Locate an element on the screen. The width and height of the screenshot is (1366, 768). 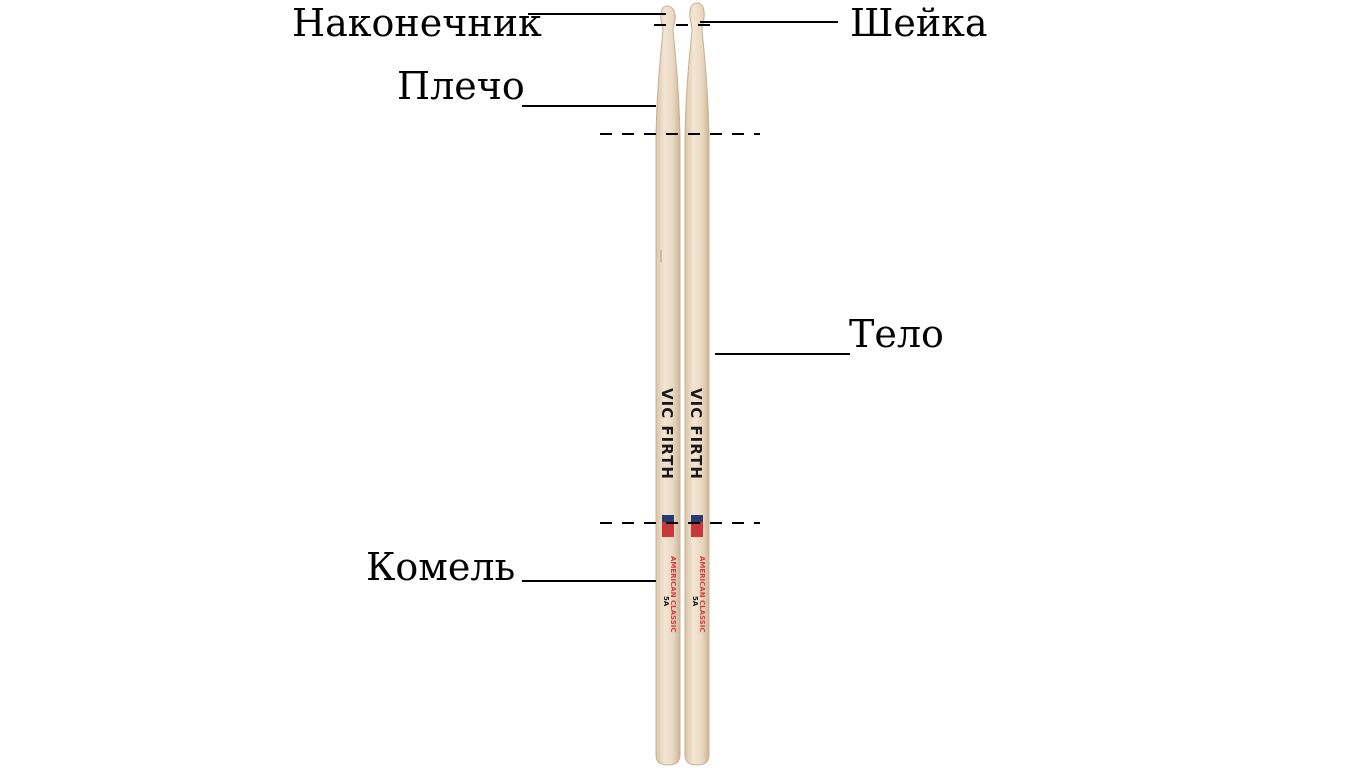
stick-branding-left: VIC FIRTH AMERICAN CLASSIC 5A is located at coordinates (667, 510).